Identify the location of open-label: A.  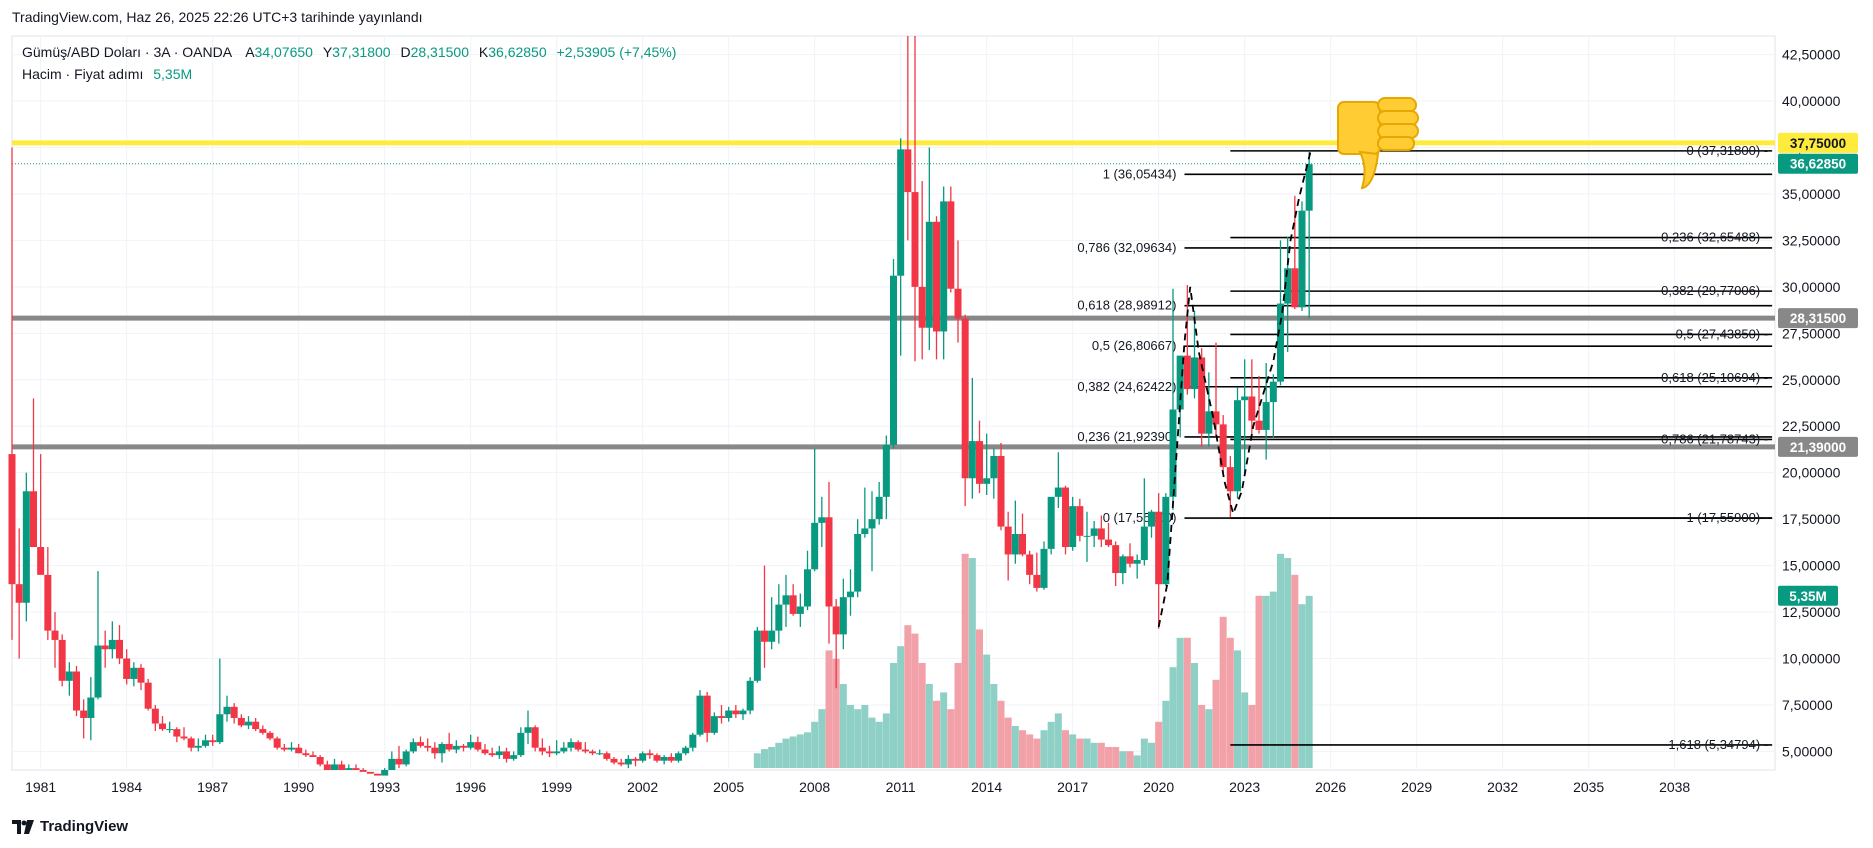
(250, 52).